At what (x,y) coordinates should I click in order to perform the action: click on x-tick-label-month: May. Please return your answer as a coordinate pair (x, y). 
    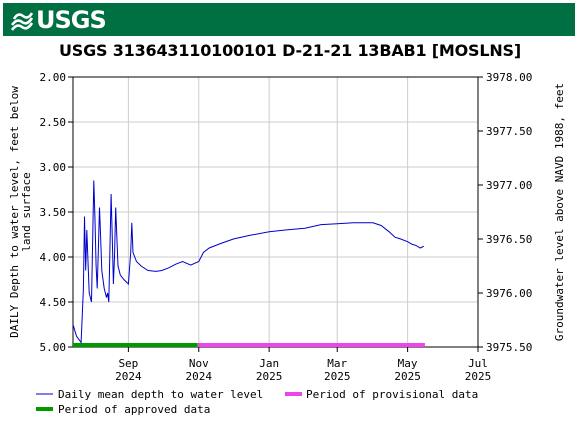
    Looking at the image, I should click on (408, 363).